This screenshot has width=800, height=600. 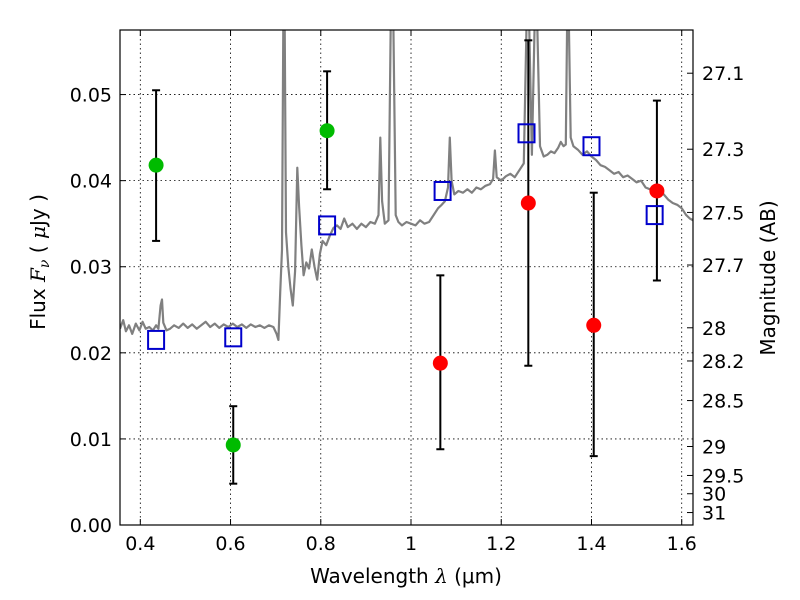 I want to click on y-tick-label: 0.02, so click(x=91, y=354).